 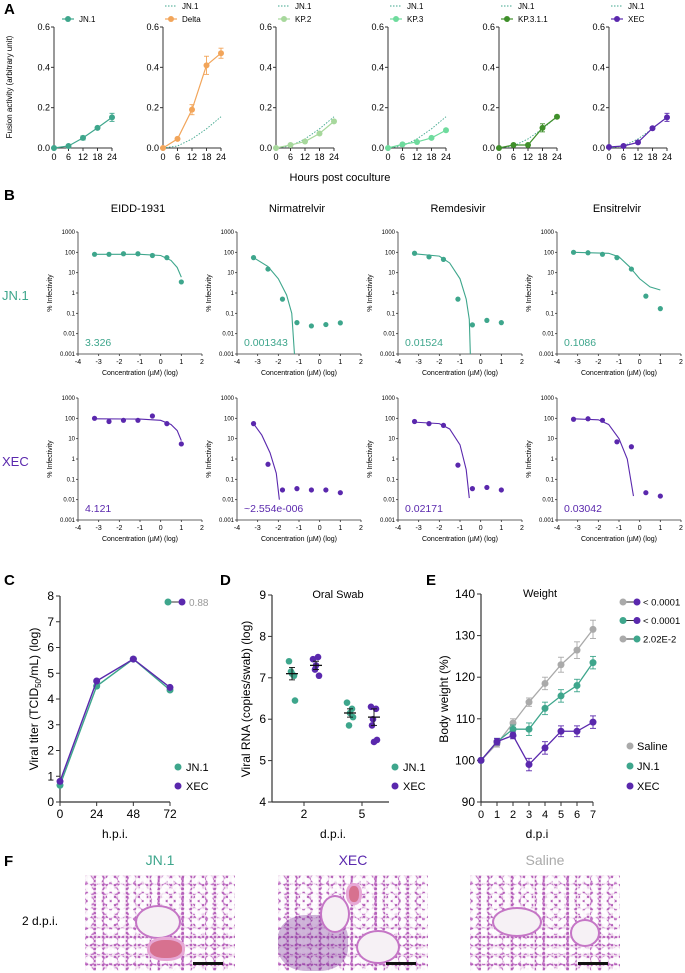 What do you see at coordinates (637, 639) in the screenshot?
I see `comparison-marker` at bounding box center [637, 639].